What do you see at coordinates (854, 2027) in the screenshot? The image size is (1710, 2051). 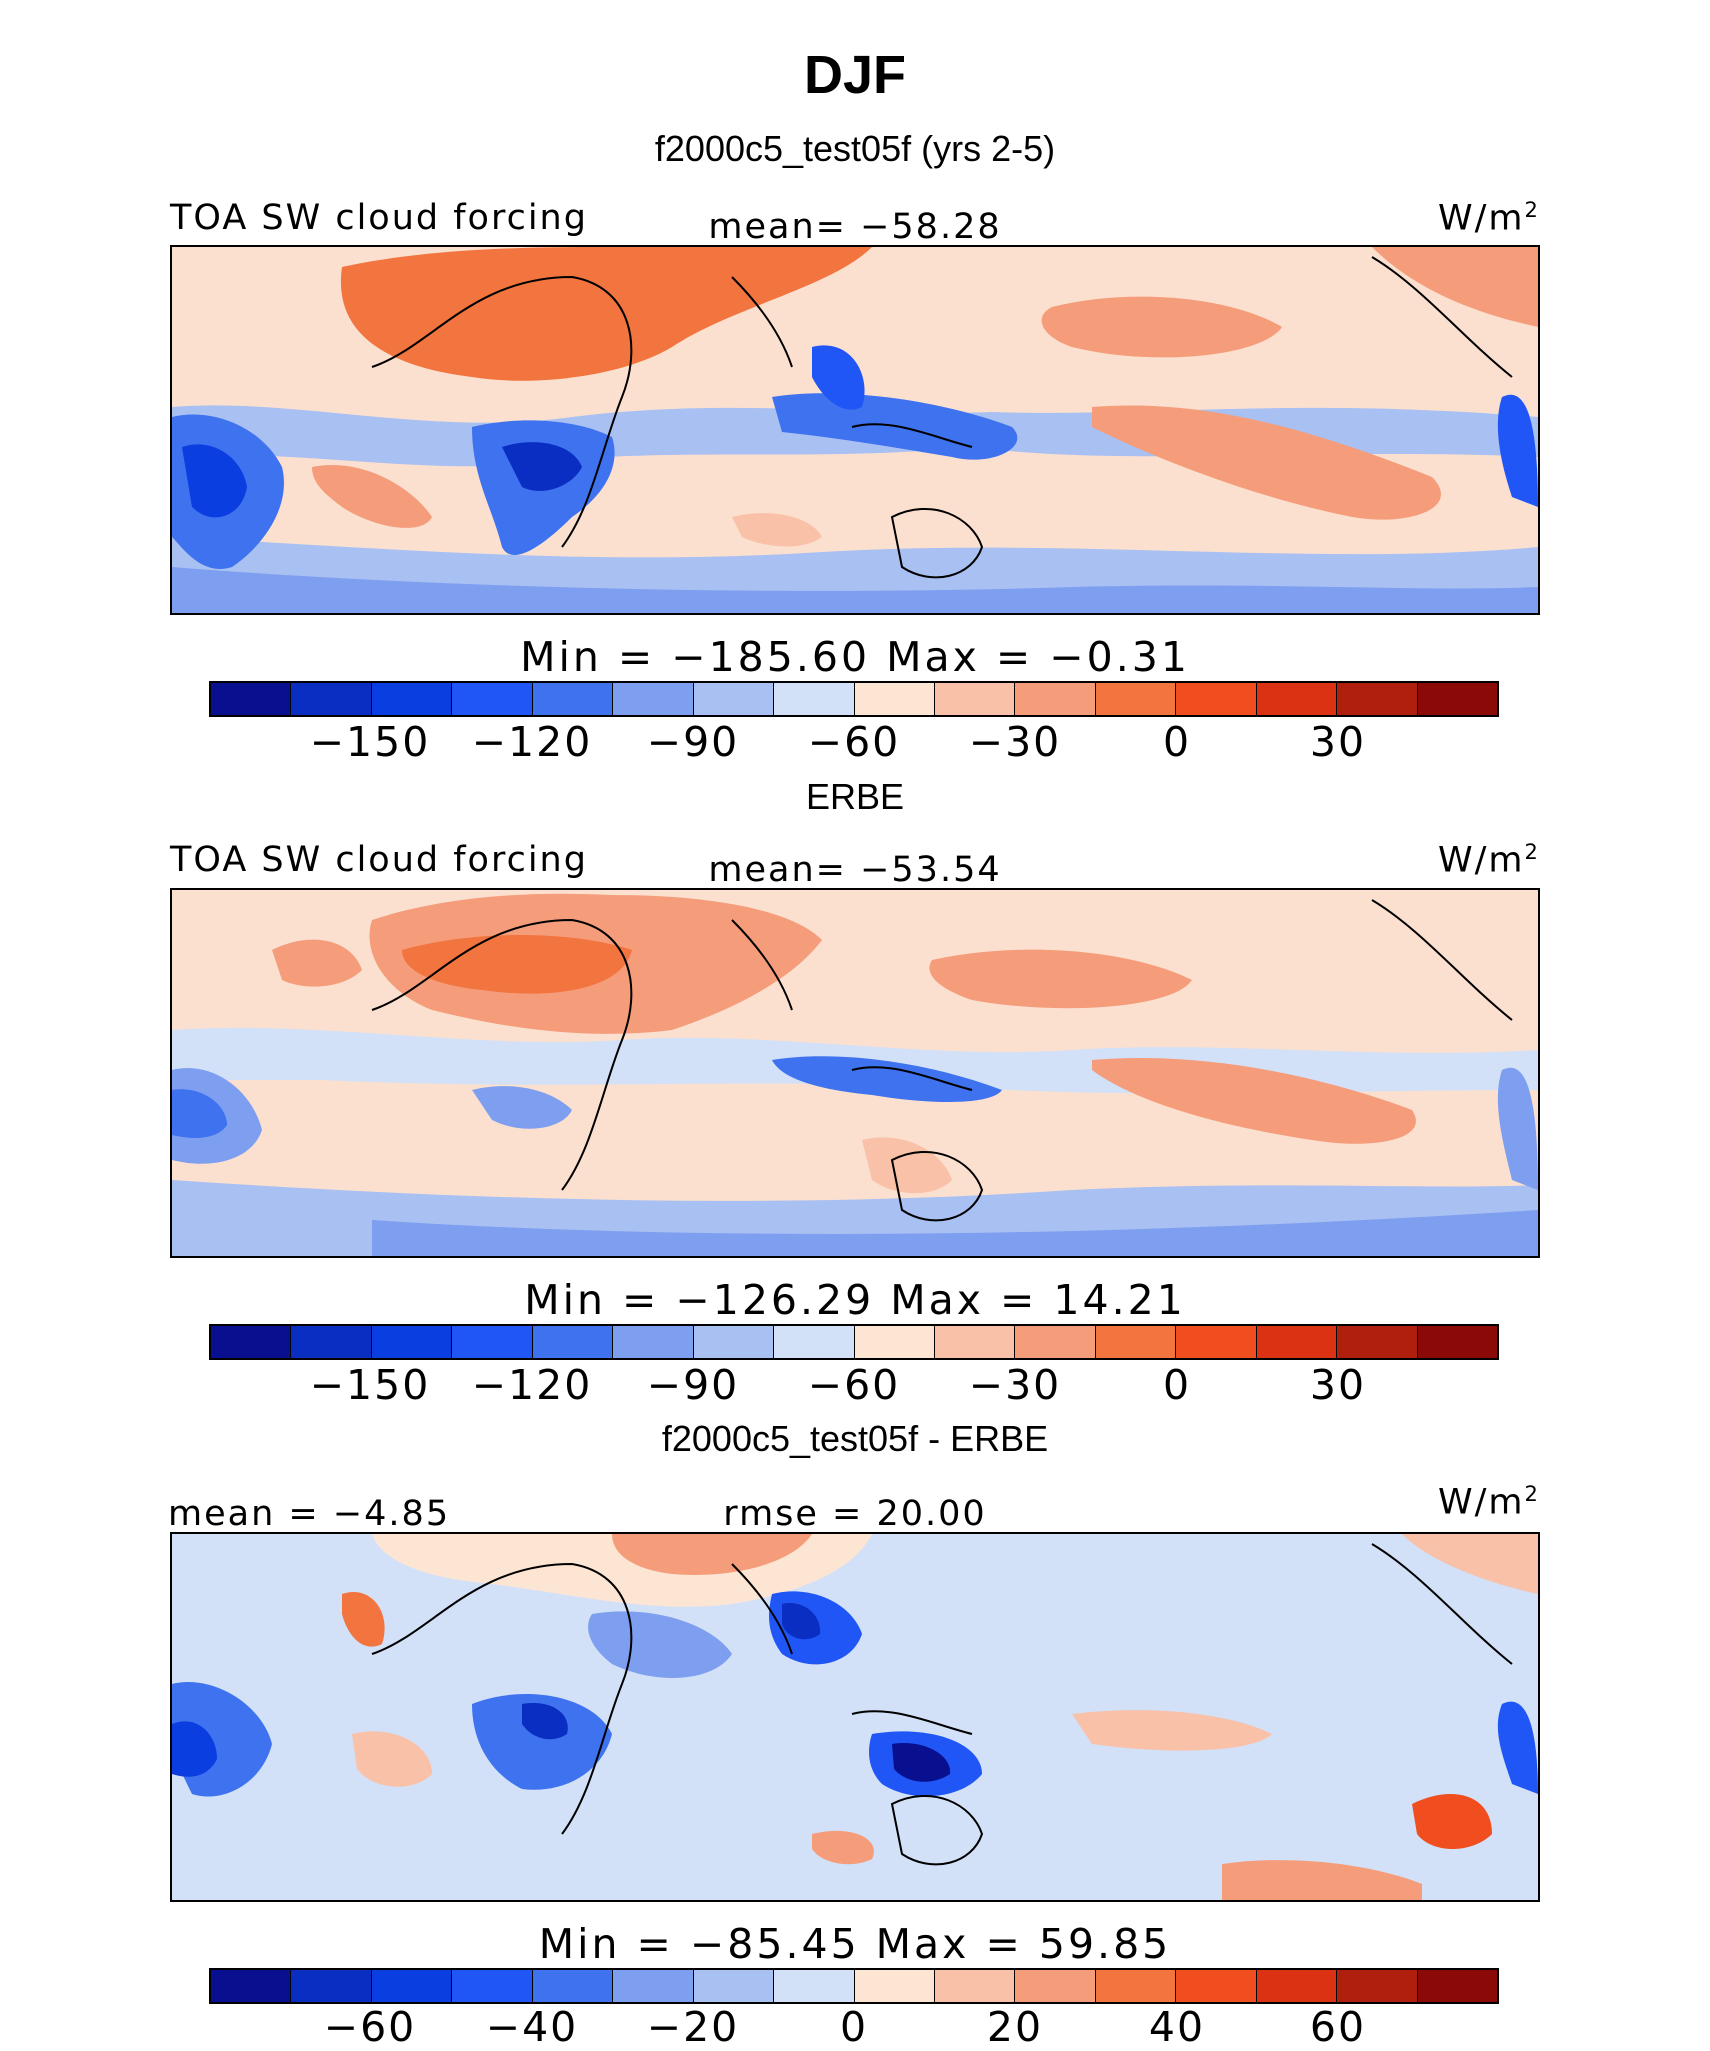 I see `panel-3-tick: 0` at bounding box center [854, 2027].